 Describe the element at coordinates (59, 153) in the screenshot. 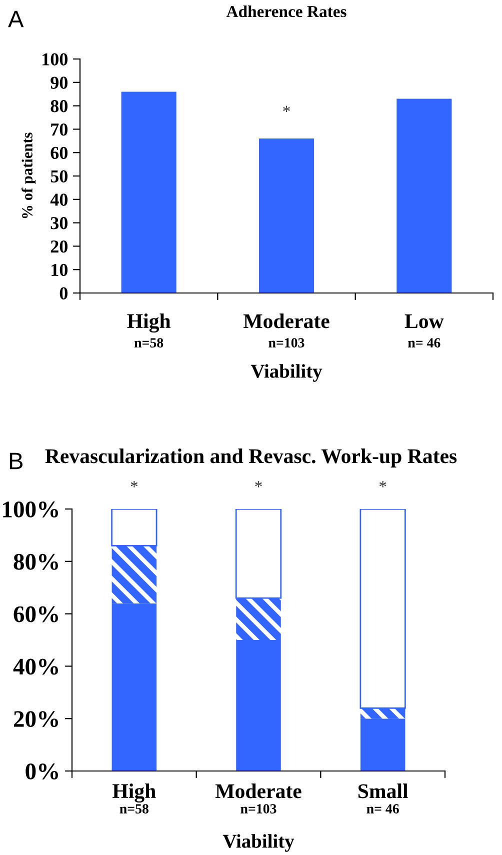

I see `y-tick-label: 60` at that location.